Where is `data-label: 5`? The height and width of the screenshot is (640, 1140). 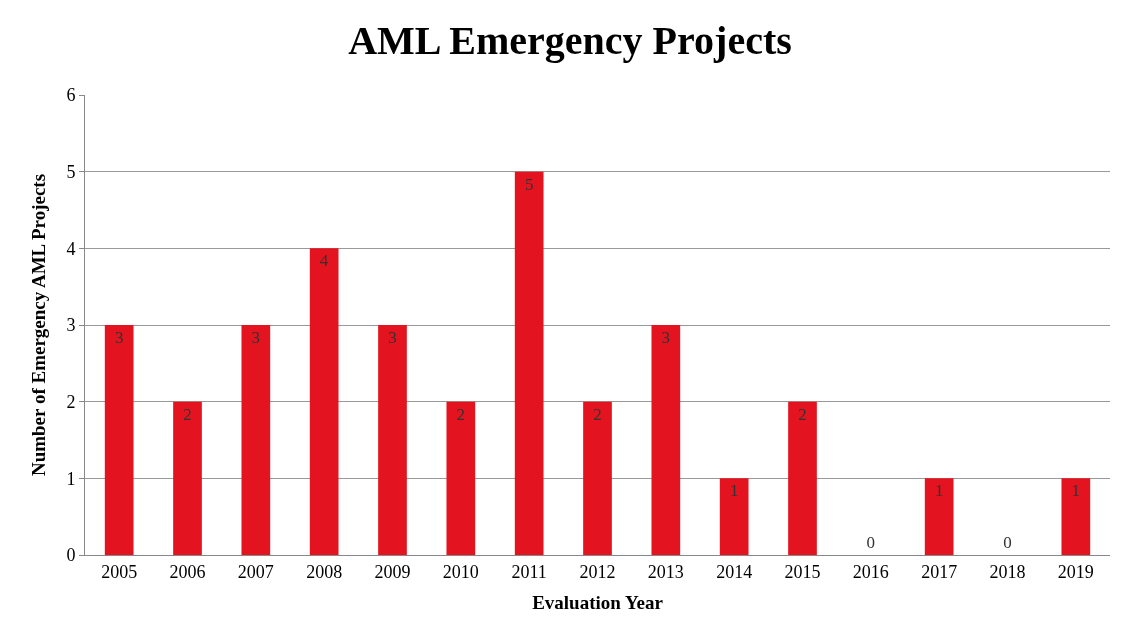 data-label: 5 is located at coordinates (529, 184).